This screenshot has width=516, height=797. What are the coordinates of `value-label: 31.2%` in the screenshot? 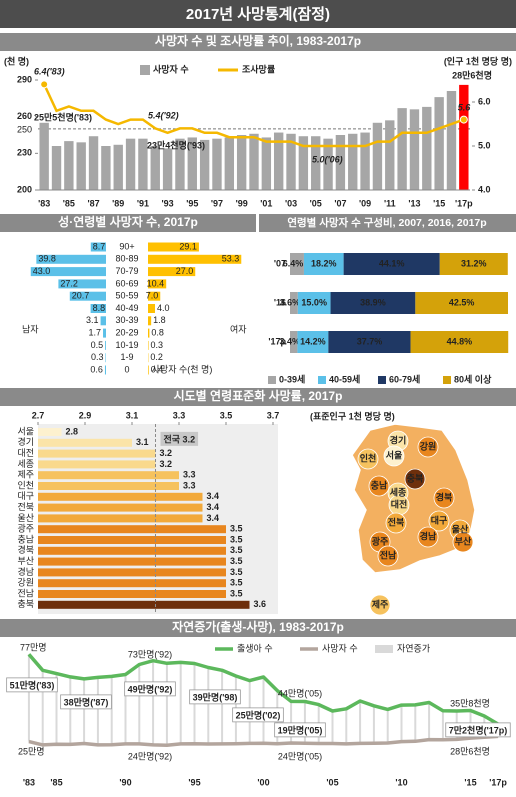 It's located at (474, 263).